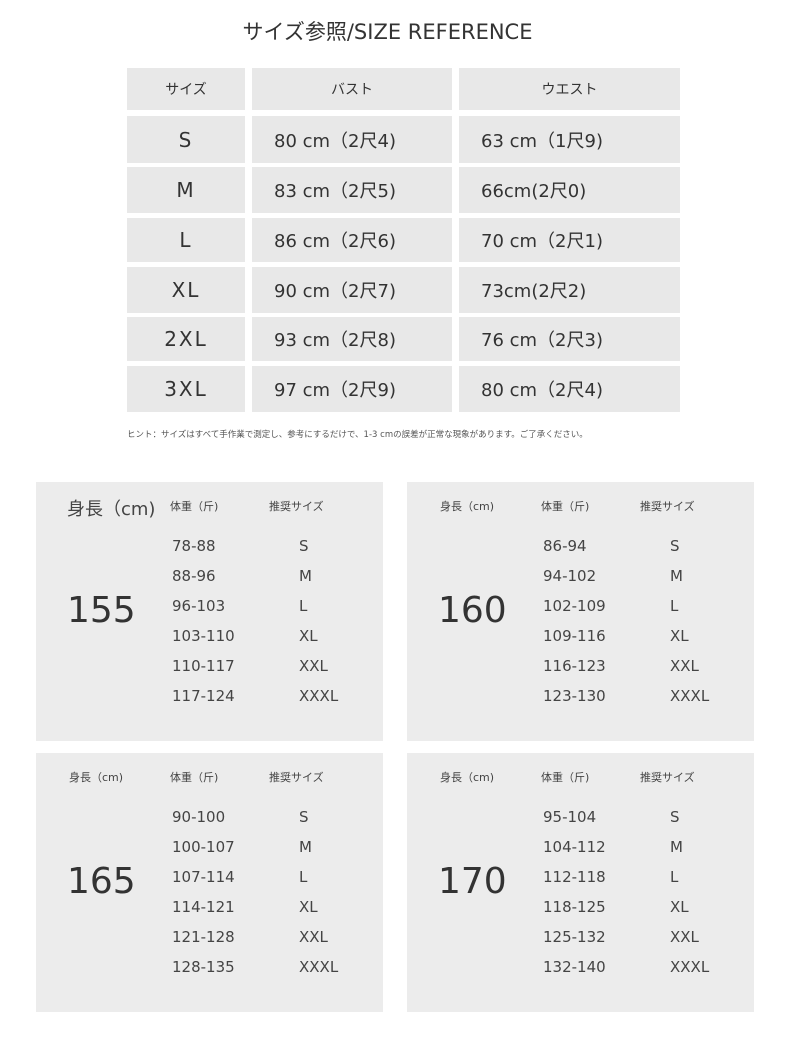 This screenshot has width=790, height=1062. Describe the element at coordinates (574, 967) in the screenshot. I see `weight-range: 132-140` at that location.